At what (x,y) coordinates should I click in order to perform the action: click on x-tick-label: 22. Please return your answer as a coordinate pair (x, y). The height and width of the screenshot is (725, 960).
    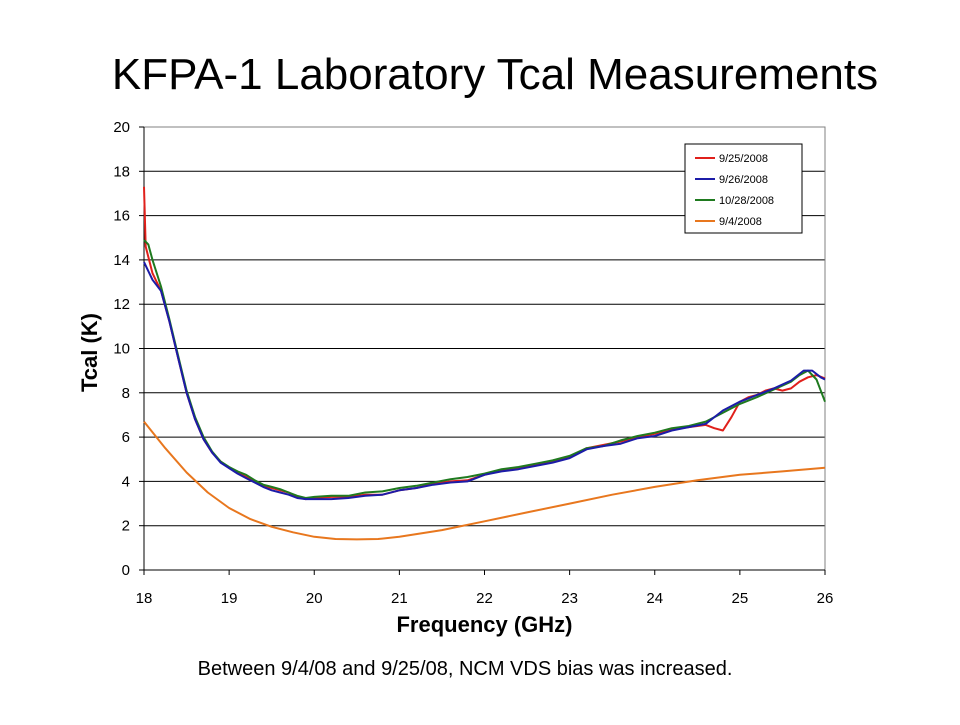
    Looking at the image, I should click on (484, 598).